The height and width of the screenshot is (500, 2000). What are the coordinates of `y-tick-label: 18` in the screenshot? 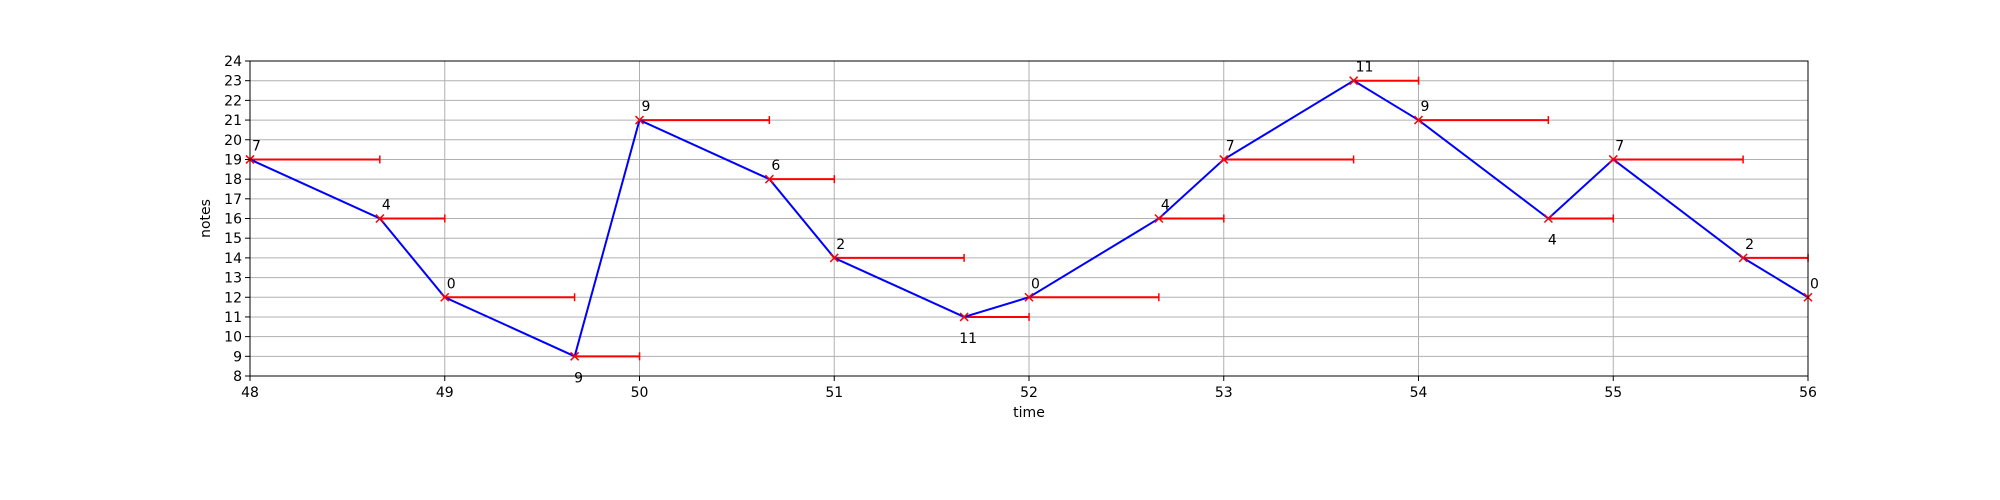 It's located at (233, 180).